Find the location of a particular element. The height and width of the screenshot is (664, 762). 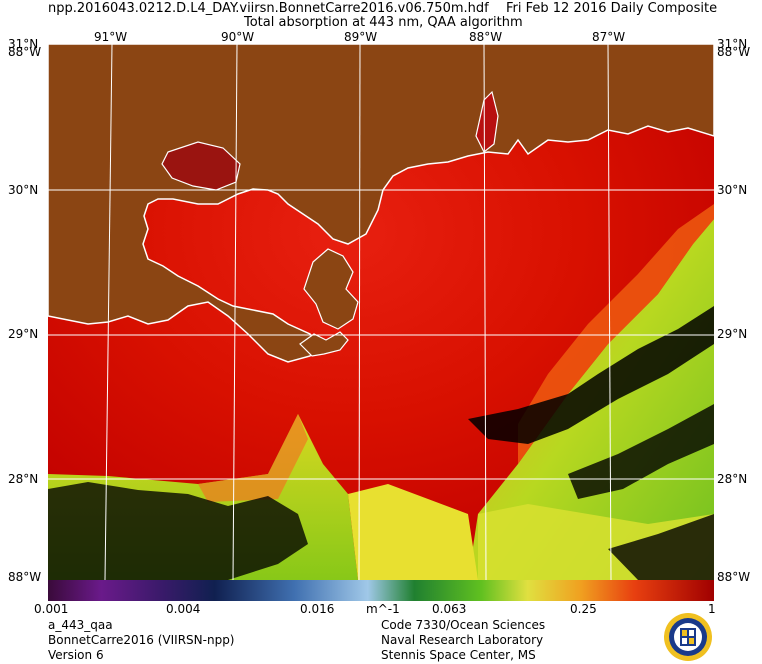

corner-bl-lon: 88°W is located at coordinates (25, 577).